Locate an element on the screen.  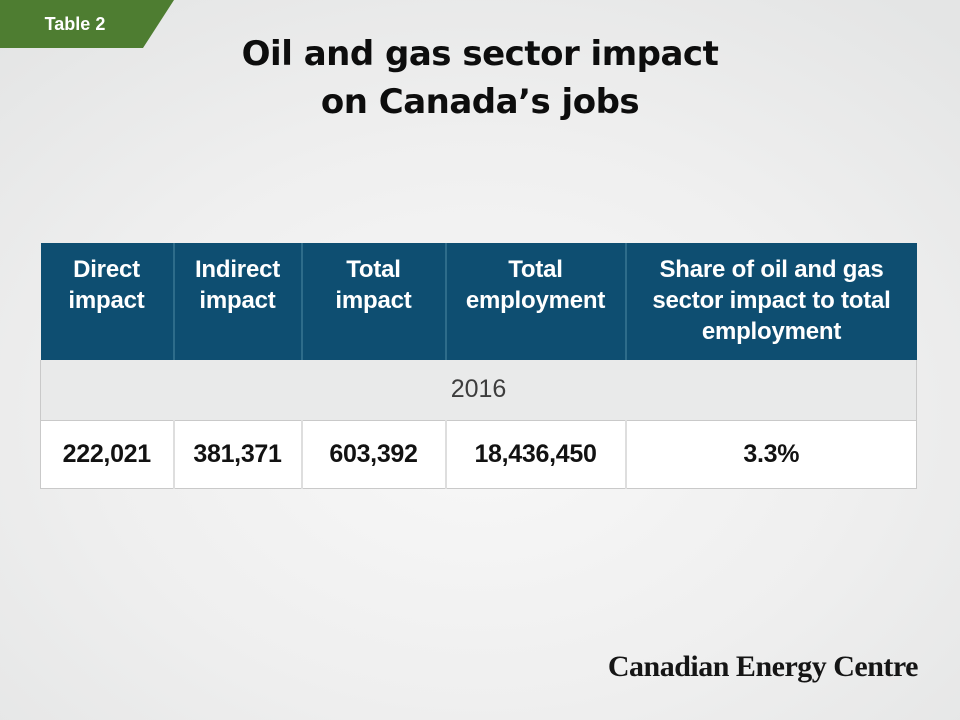
table-number-label: Table 2 is located at coordinates (75, 24).